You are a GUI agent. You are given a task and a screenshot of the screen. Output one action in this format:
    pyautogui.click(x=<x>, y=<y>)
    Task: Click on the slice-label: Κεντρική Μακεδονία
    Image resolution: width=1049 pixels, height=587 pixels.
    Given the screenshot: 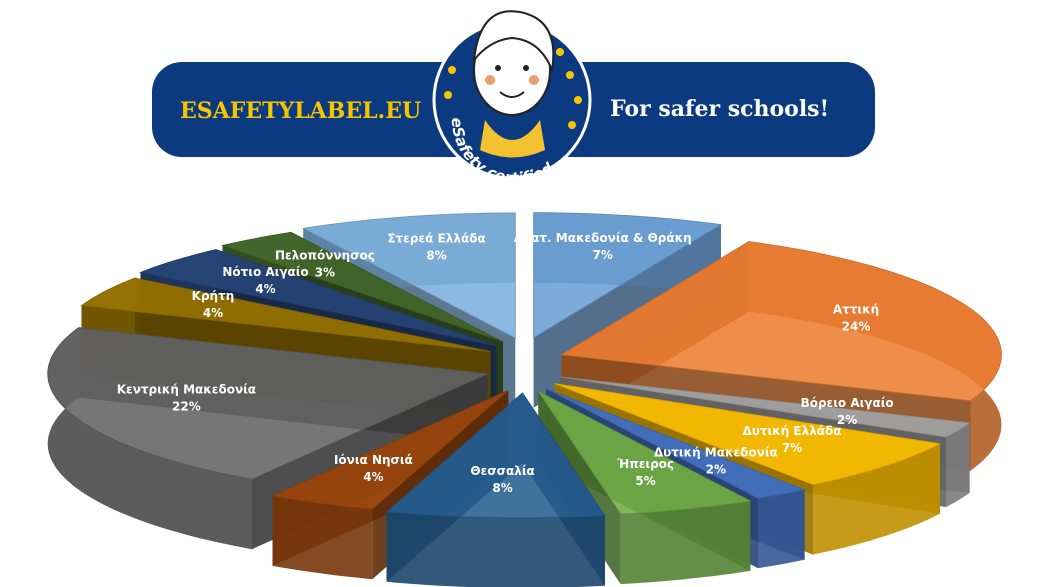 What is the action you would take?
    pyautogui.click(x=186, y=390)
    